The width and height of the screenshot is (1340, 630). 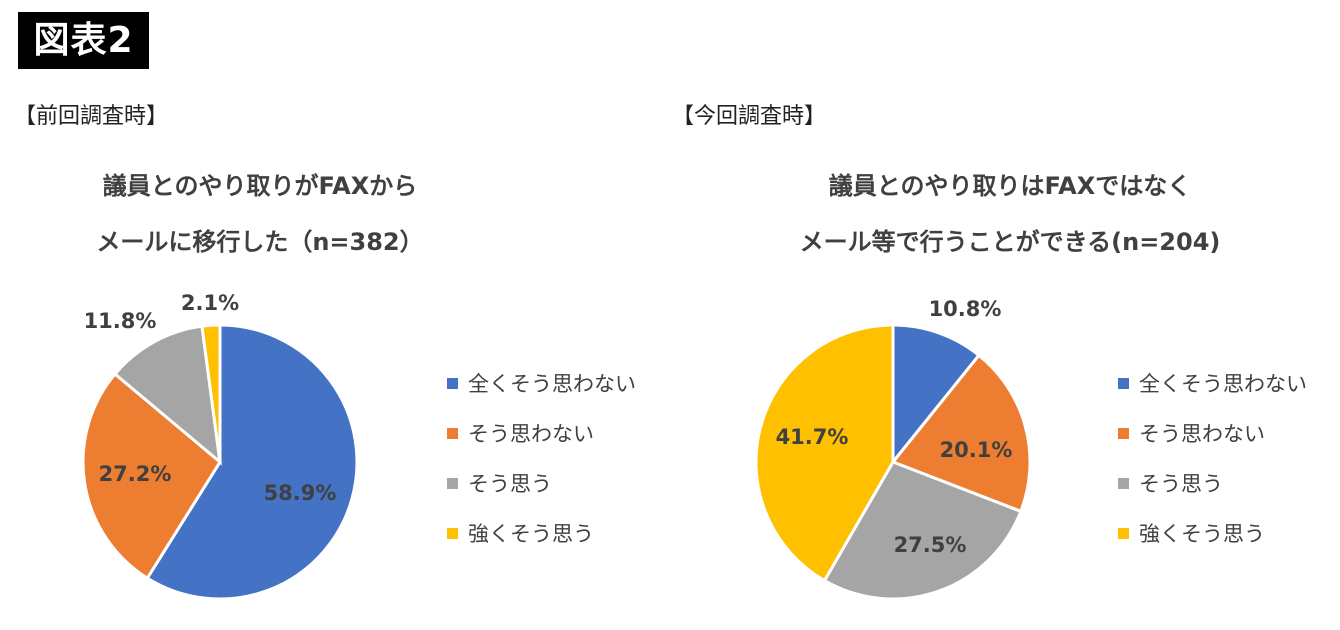 I want to click on legend-previous: 全くそう思わない そう思わない そう思う 強くそう思う, so click(x=541, y=458).